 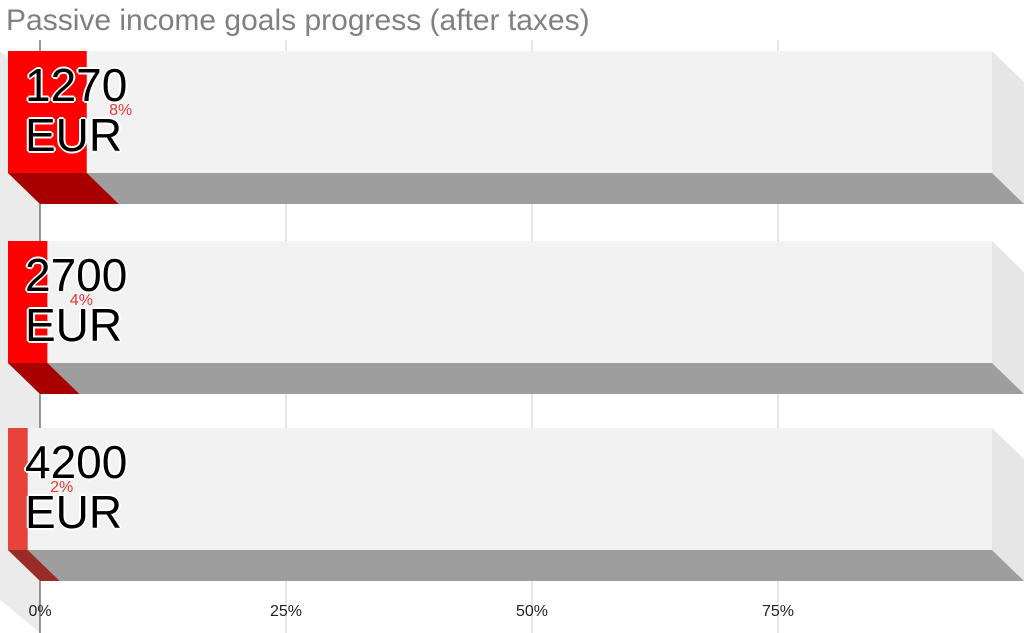 What do you see at coordinates (61, 487) in the screenshot?
I see `data-label: 2%` at bounding box center [61, 487].